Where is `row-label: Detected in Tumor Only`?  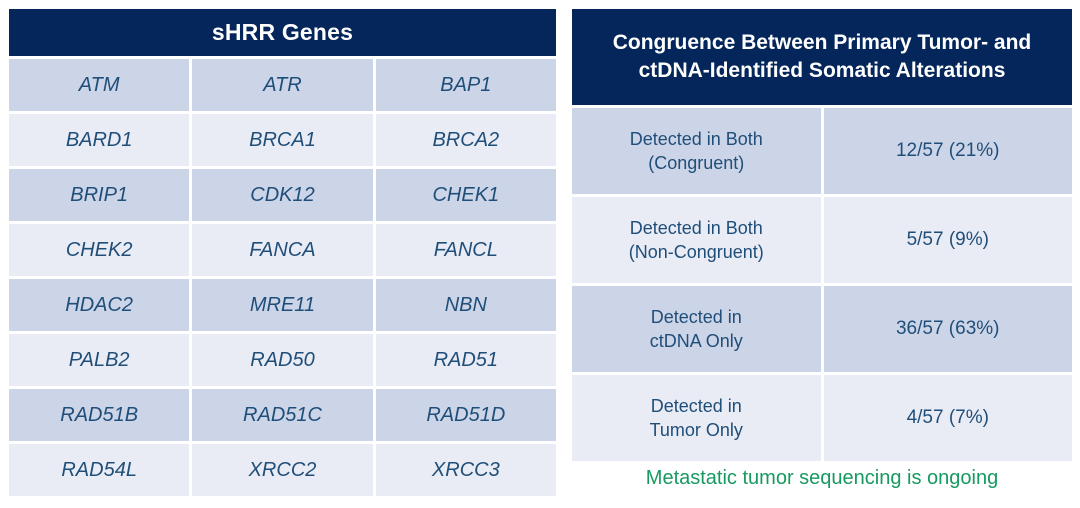 row-label: Detected in Tumor Only is located at coordinates (696, 418).